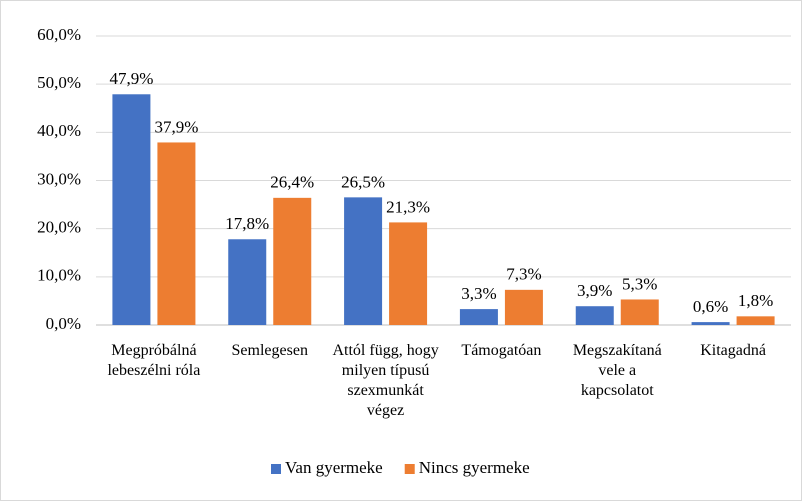 Image resolution: width=802 pixels, height=501 pixels. Describe the element at coordinates (334, 467) in the screenshot. I see `legend-label: Van gyermeke` at that location.